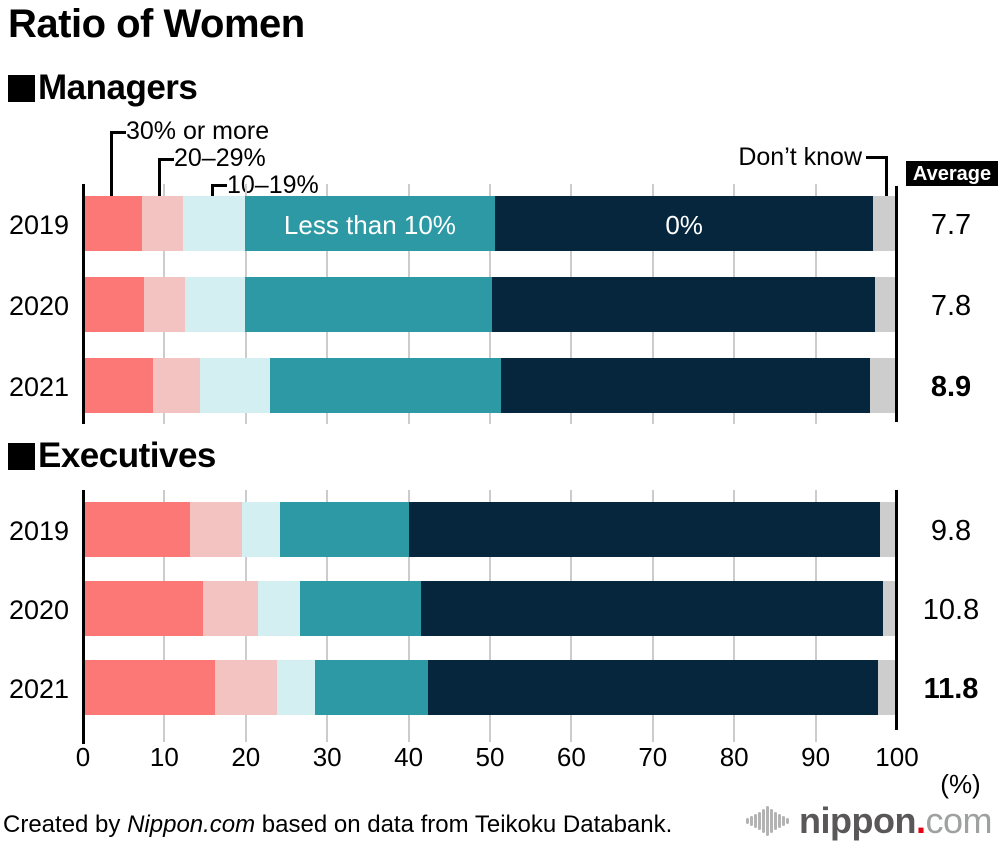 The image size is (1000, 850). What do you see at coordinates (83, 304) in the screenshot?
I see `managers-y-axis-line` at bounding box center [83, 304].